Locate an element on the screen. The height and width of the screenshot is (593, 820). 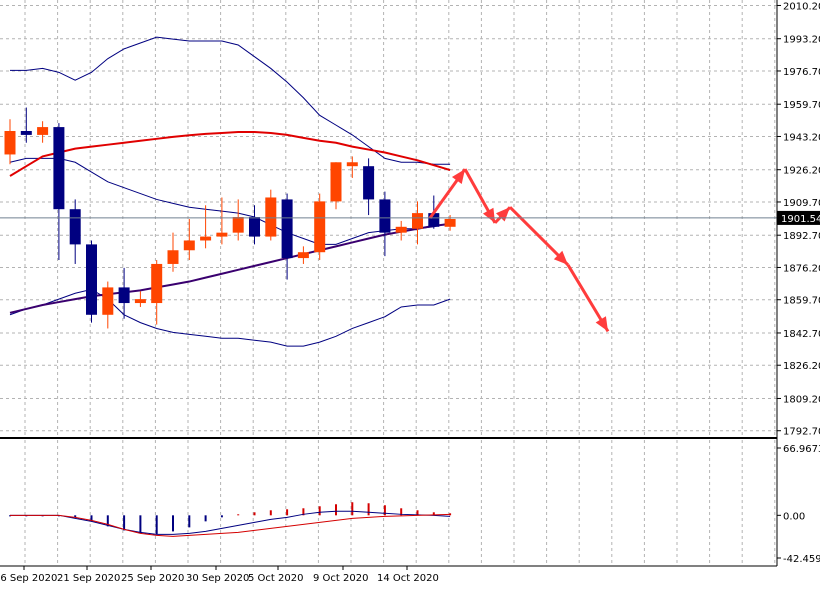
oscillator-tick-label: -42.4596 is located at coordinates (801, 559).